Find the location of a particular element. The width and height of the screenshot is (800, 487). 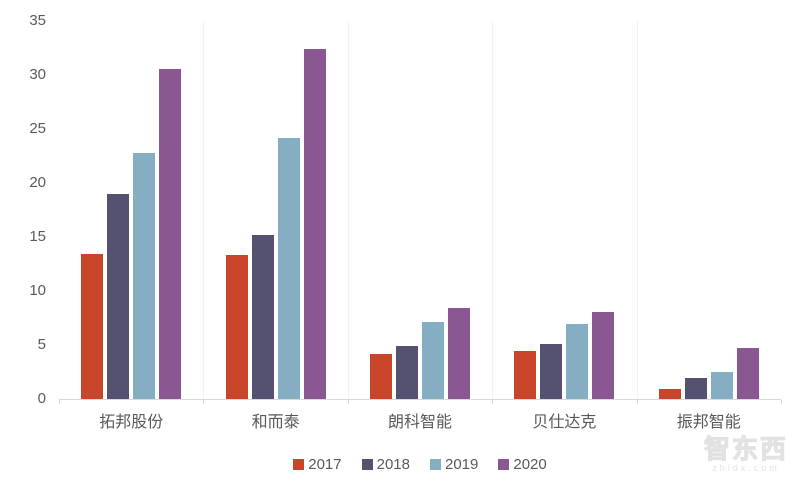

bar-2017-振邦智能 is located at coordinates (669, 394).